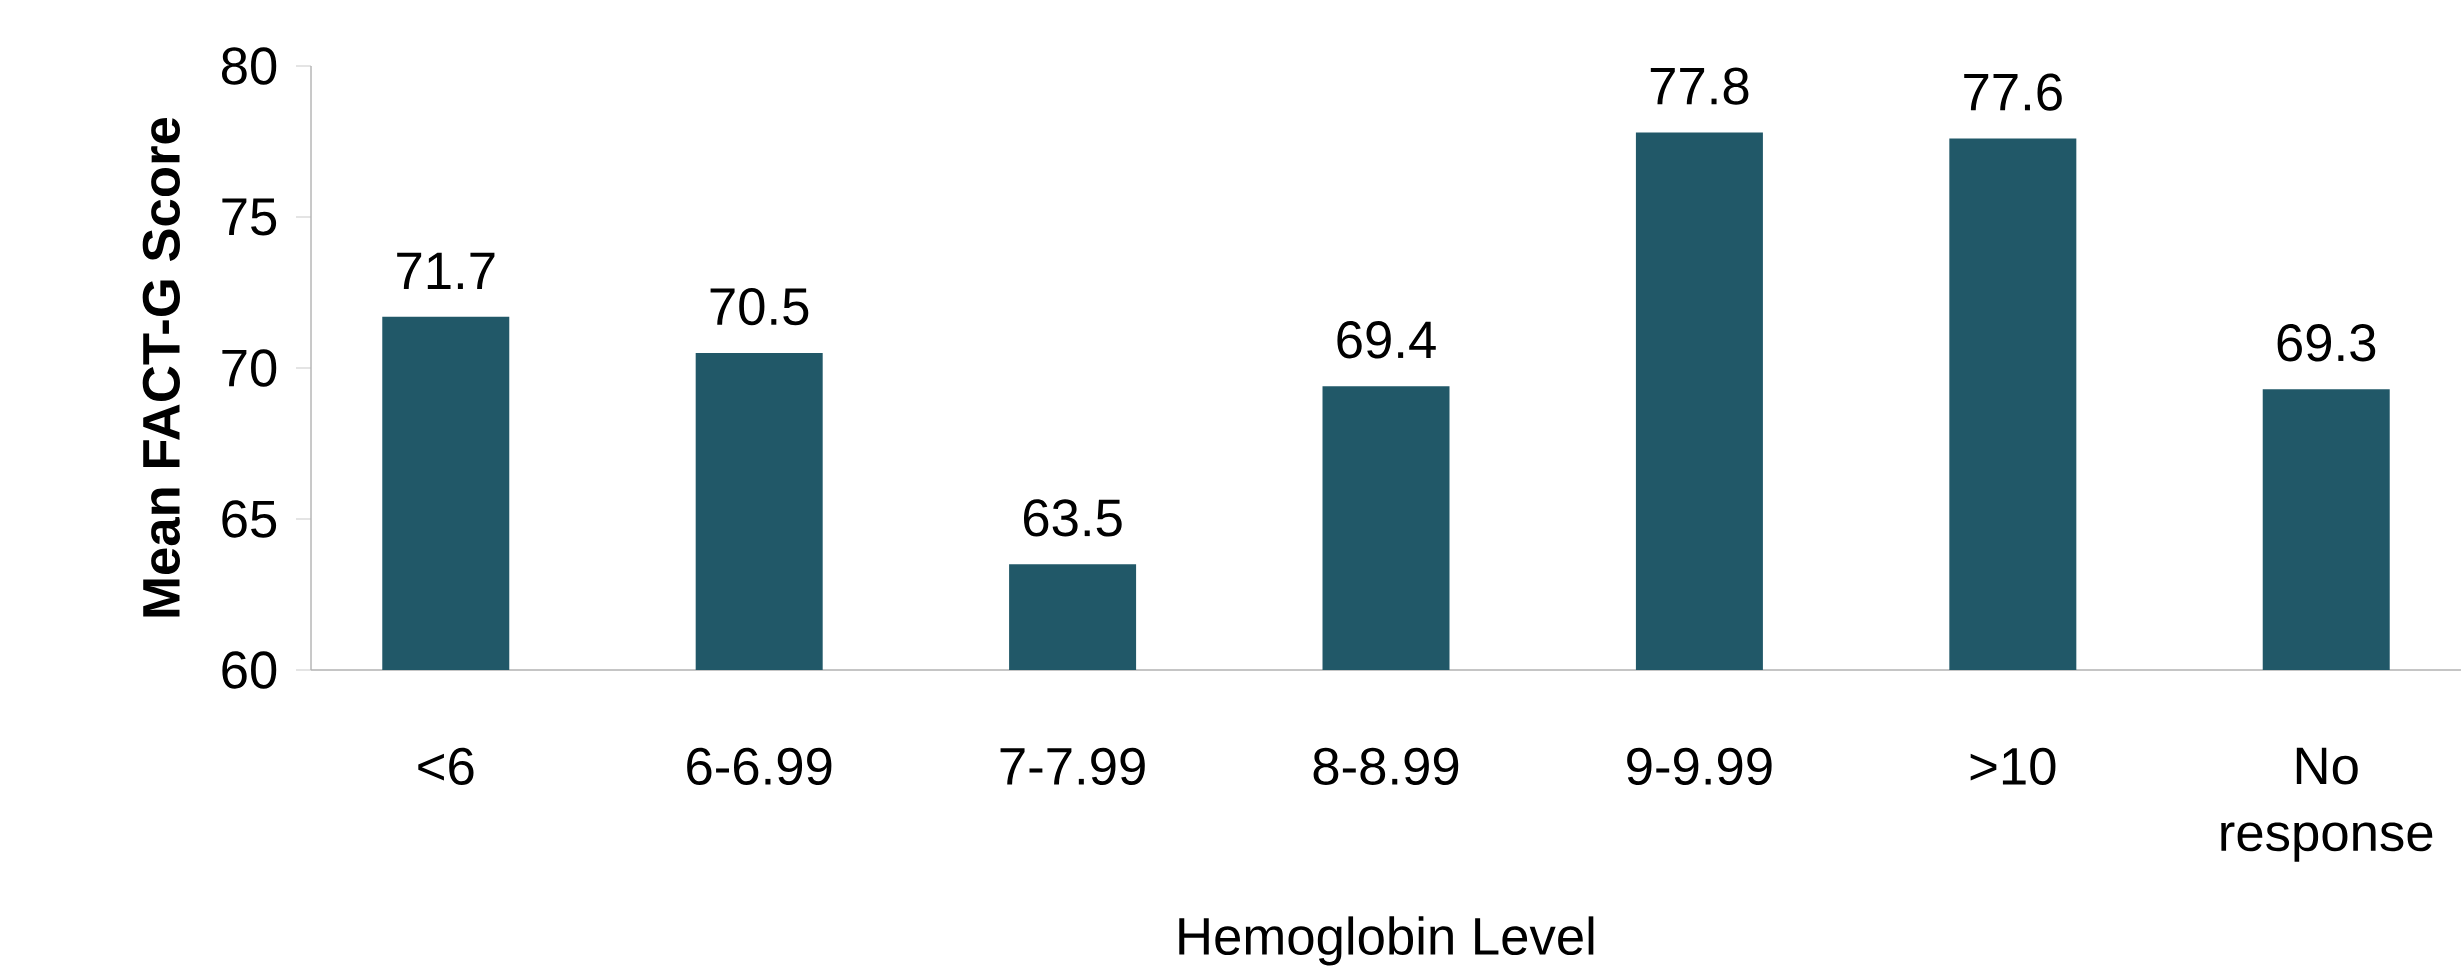 The image size is (2461, 980). Describe the element at coordinates (1699, 766) in the screenshot. I see `x-tick-label: 9-9.99` at that location.